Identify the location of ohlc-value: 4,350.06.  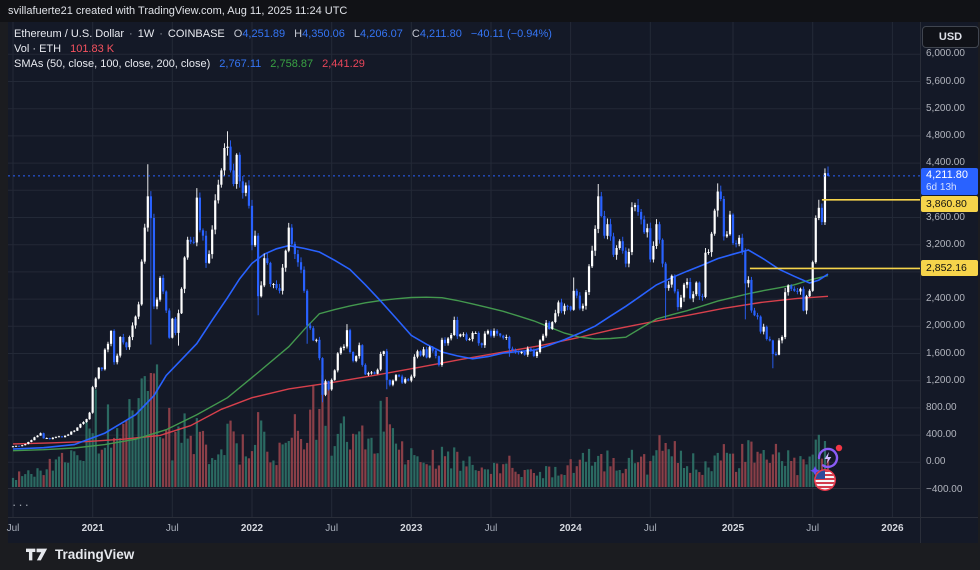
(323, 34).